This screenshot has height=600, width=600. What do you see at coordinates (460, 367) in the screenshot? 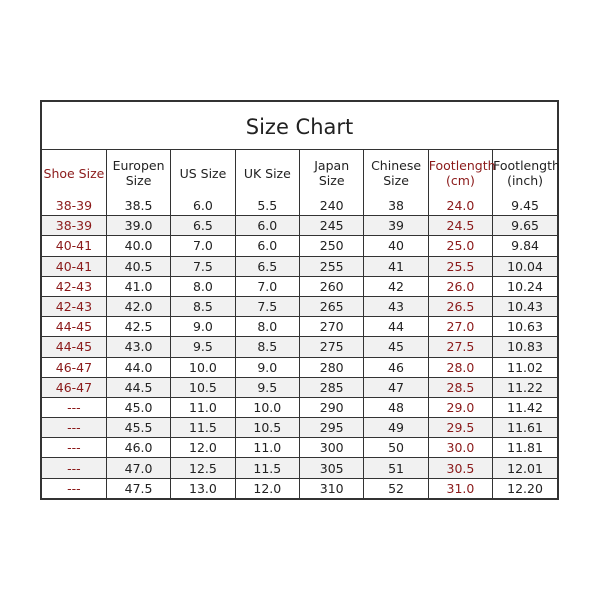
I see `table-cell: 28.0` at bounding box center [460, 367].